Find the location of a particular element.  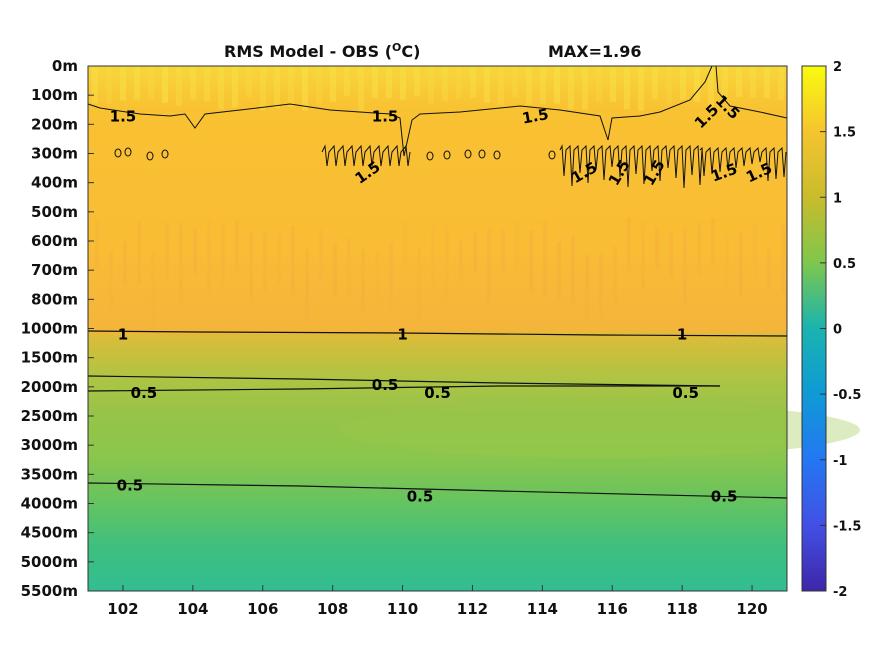

colorbar-tick-label: -1.5 is located at coordinates (847, 526).